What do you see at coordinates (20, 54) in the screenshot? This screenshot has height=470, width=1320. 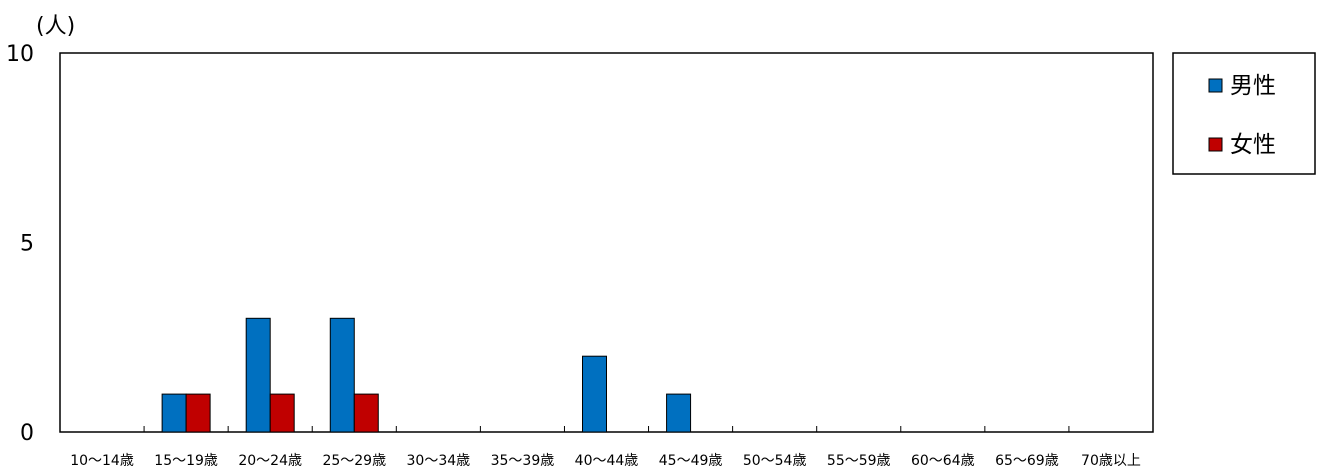 I see `y-tick-label: 10` at bounding box center [20, 54].